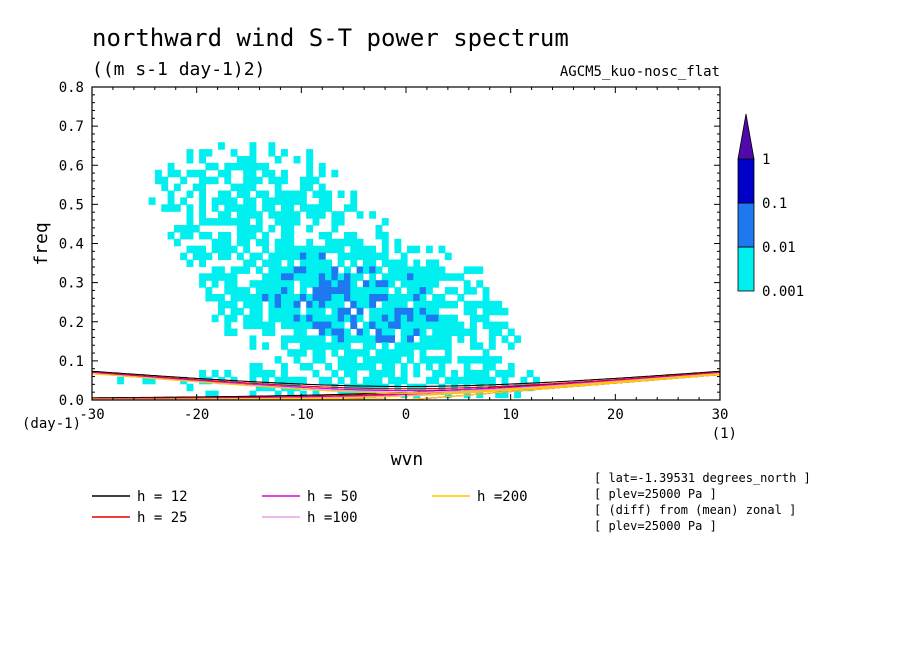 This screenshot has width=904, height=654. What do you see at coordinates (510, 415) in the screenshot?
I see `x-tick-label: 10` at bounding box center [510, 415].